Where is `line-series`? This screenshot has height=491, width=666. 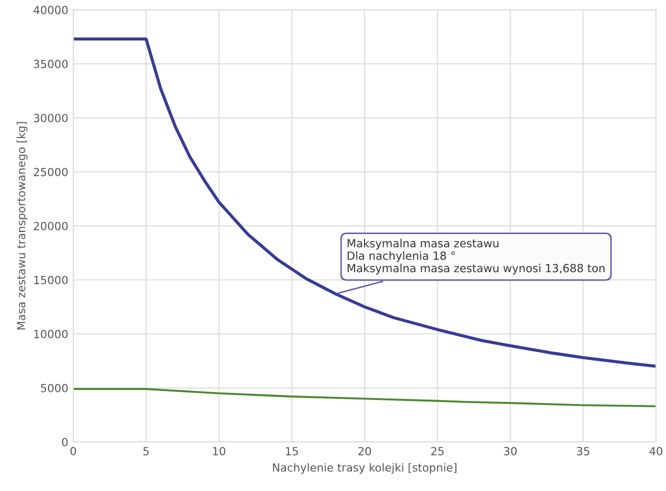
line-series is located at coordinates (364, 398).